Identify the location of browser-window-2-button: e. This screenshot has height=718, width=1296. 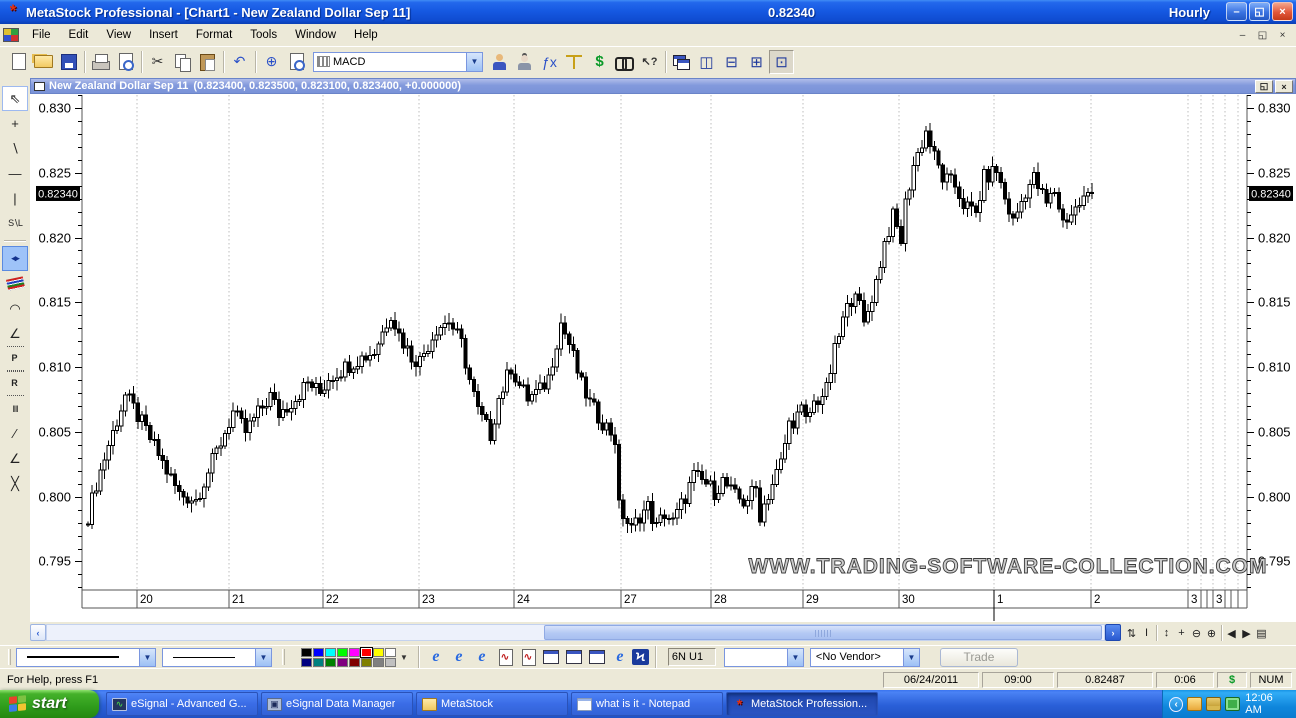
(459, 656).